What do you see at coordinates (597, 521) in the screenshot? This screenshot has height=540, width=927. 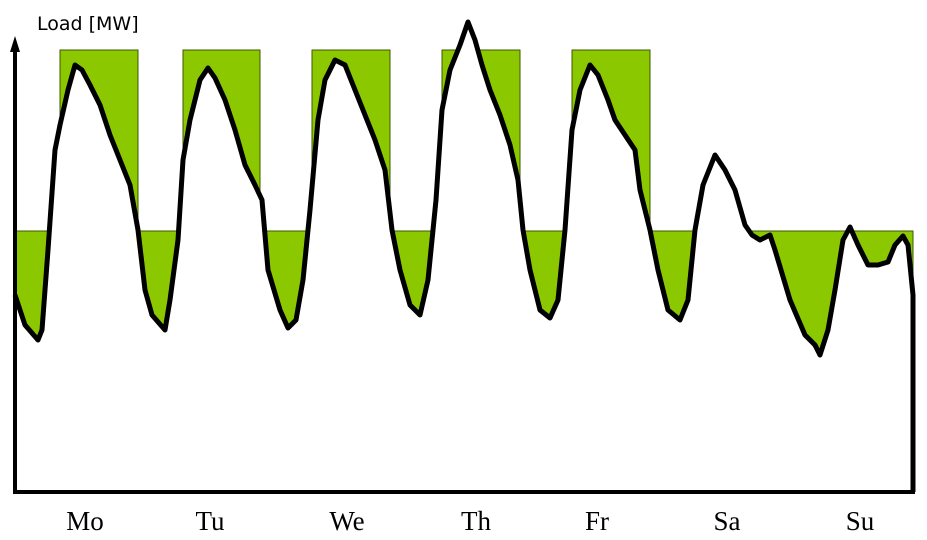 I see `day-label: Fr` at bounding box center [597, 521].